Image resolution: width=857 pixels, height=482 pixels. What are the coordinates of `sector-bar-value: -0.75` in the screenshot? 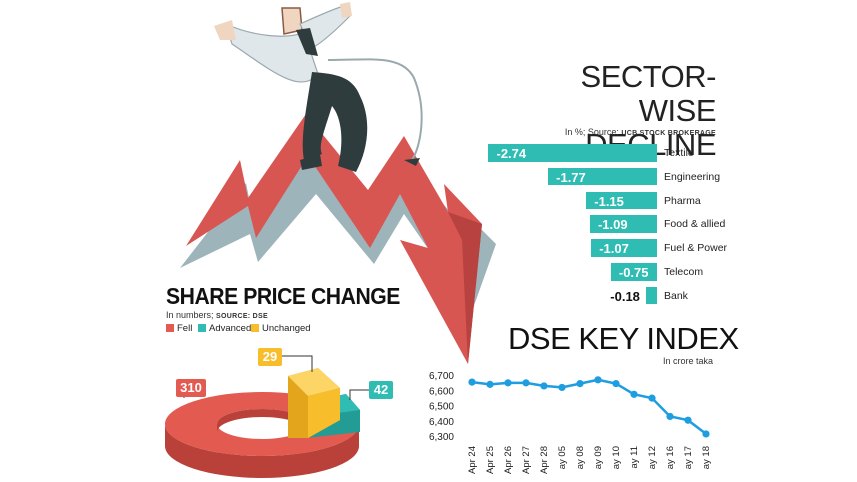 It's located at (633, 272).